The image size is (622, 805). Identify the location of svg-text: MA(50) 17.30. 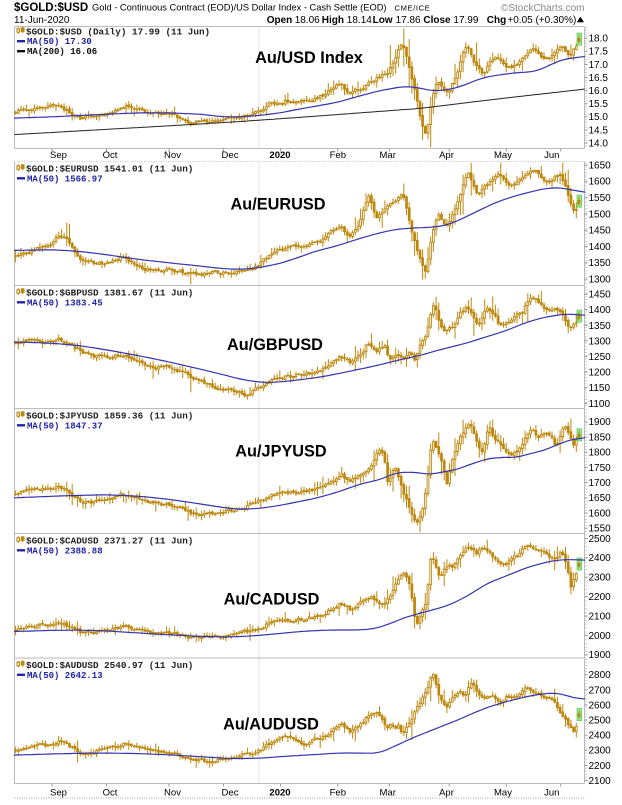
(59, 42).